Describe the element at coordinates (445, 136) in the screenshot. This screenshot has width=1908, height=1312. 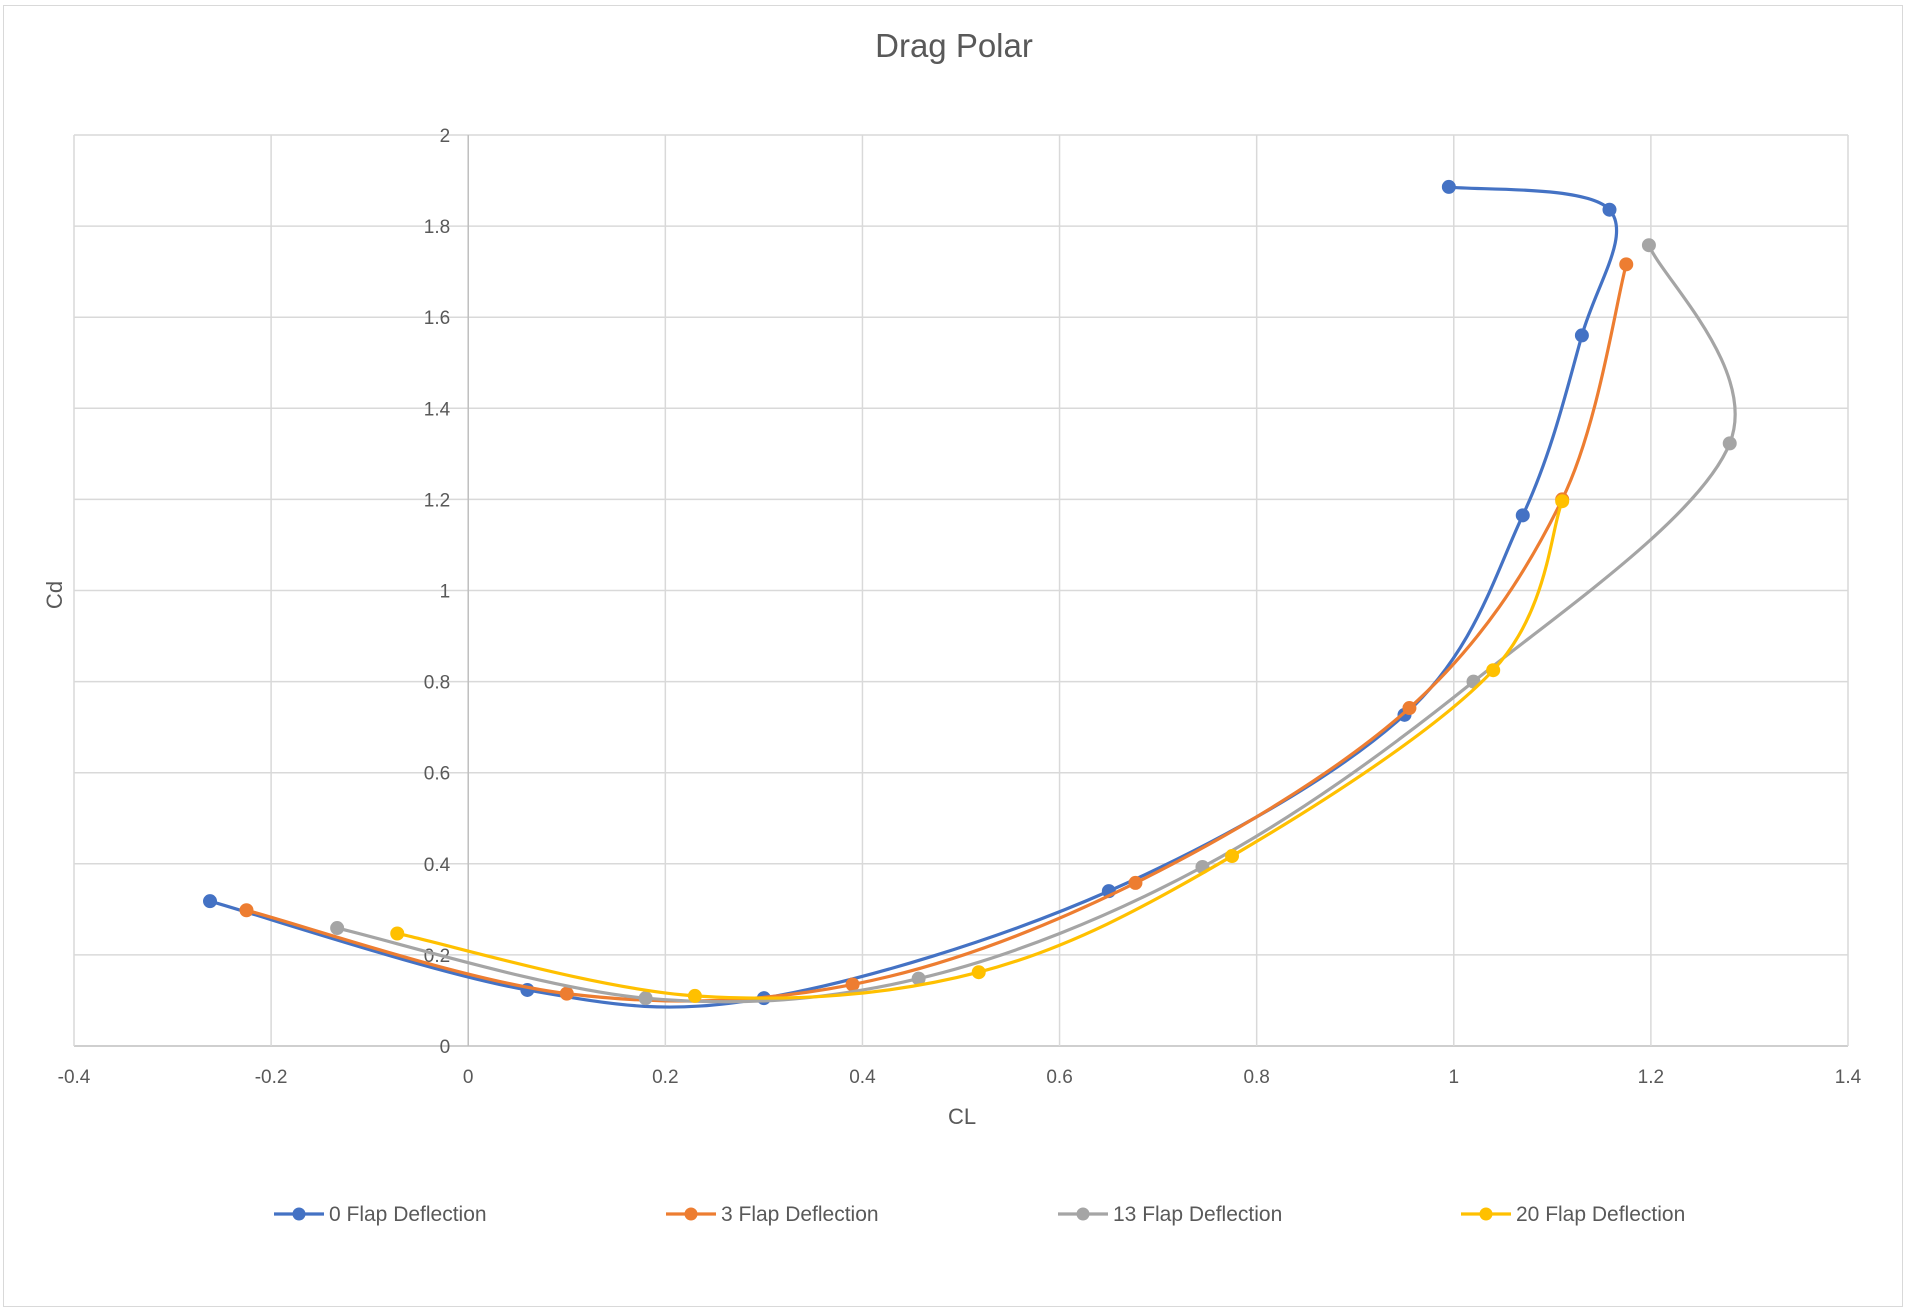
I see `y-tick-label: 2` at that location.